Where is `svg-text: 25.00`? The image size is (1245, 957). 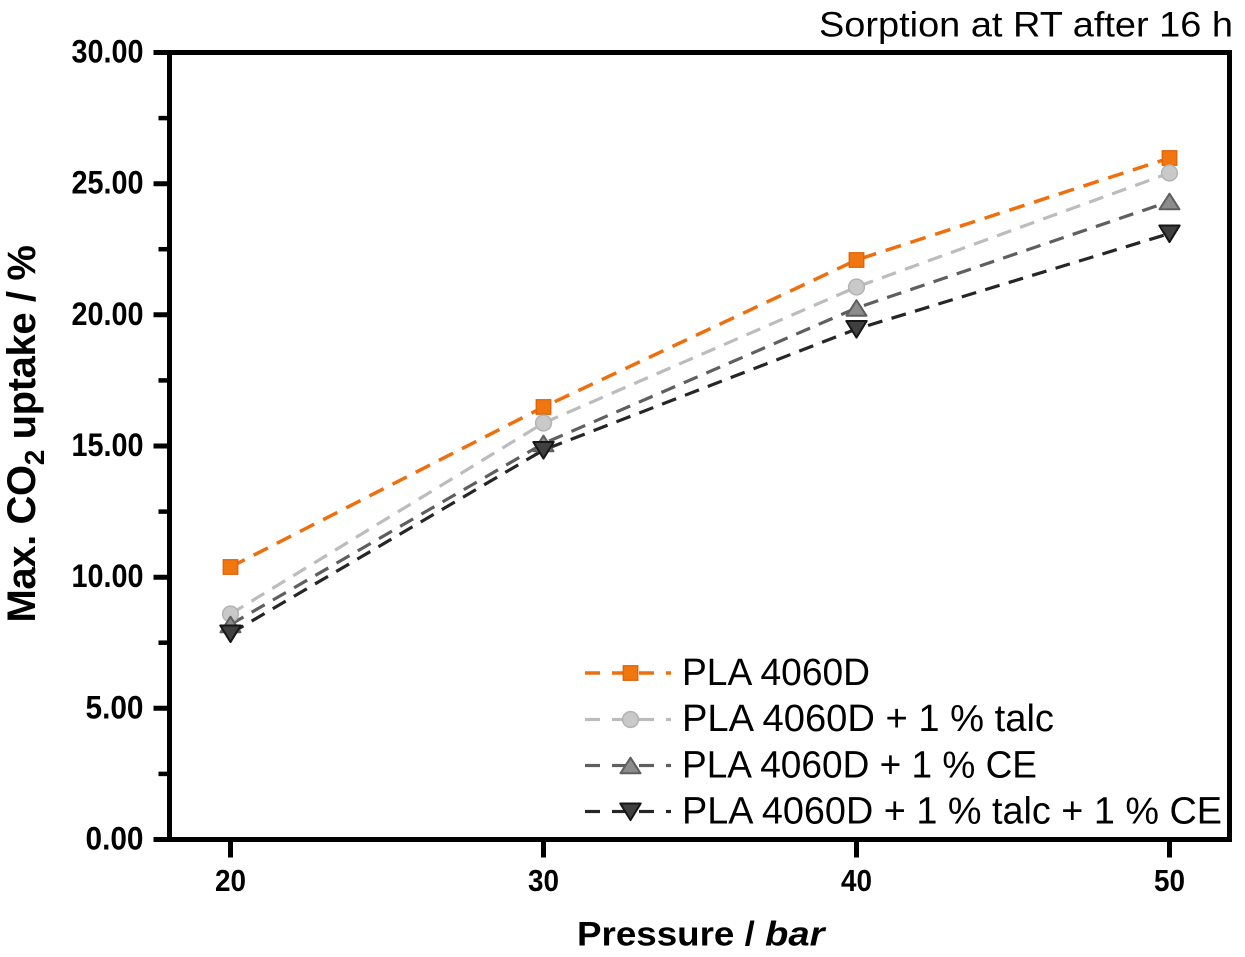
svg-text: 25.00 is located at coordinates (108, 183).